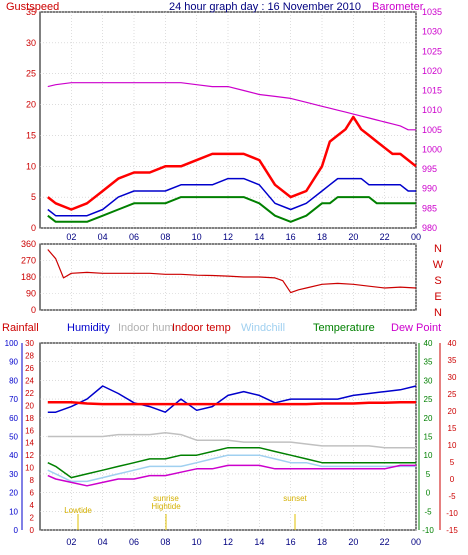 This screenshot has height=555, width=468. I want to click on panel3-x-tick-label: 02, so click(71, 542).